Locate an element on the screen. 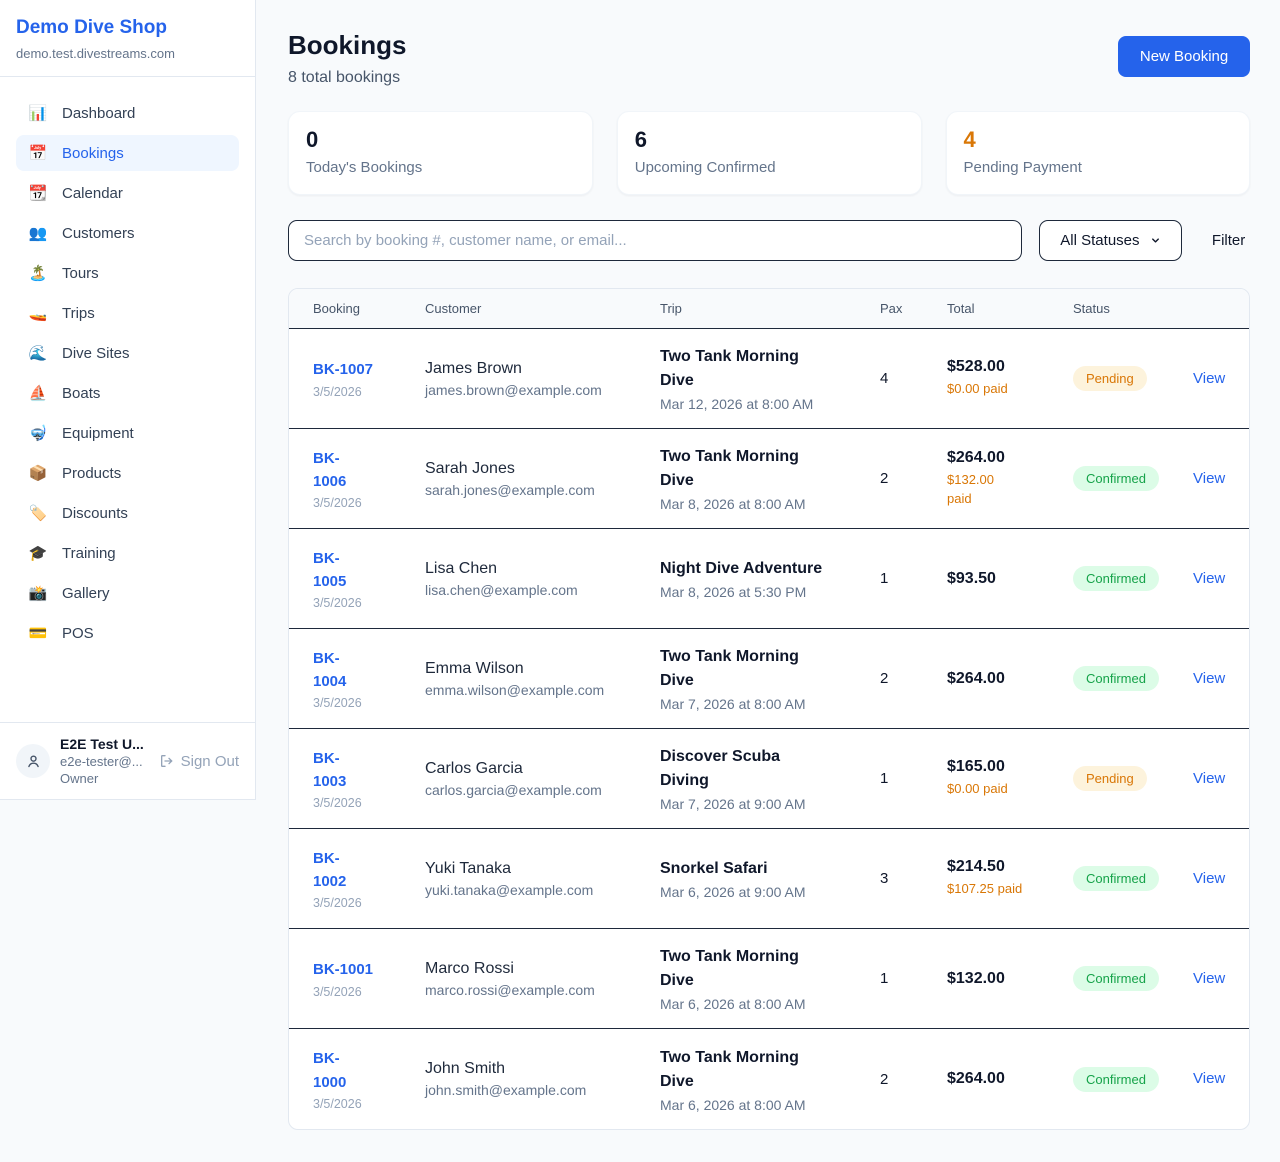 The image size is (1280, 1162). sidebar-item-dashboard: 📊 Dashboard is located at coordinates (127, 113).